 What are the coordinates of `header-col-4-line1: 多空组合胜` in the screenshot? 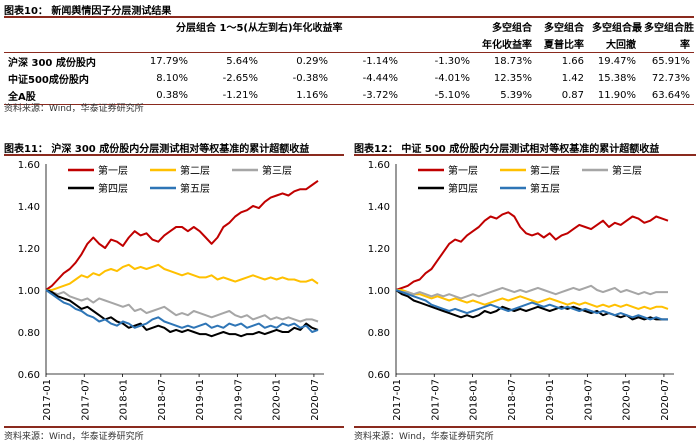 It's located at (669, 28).